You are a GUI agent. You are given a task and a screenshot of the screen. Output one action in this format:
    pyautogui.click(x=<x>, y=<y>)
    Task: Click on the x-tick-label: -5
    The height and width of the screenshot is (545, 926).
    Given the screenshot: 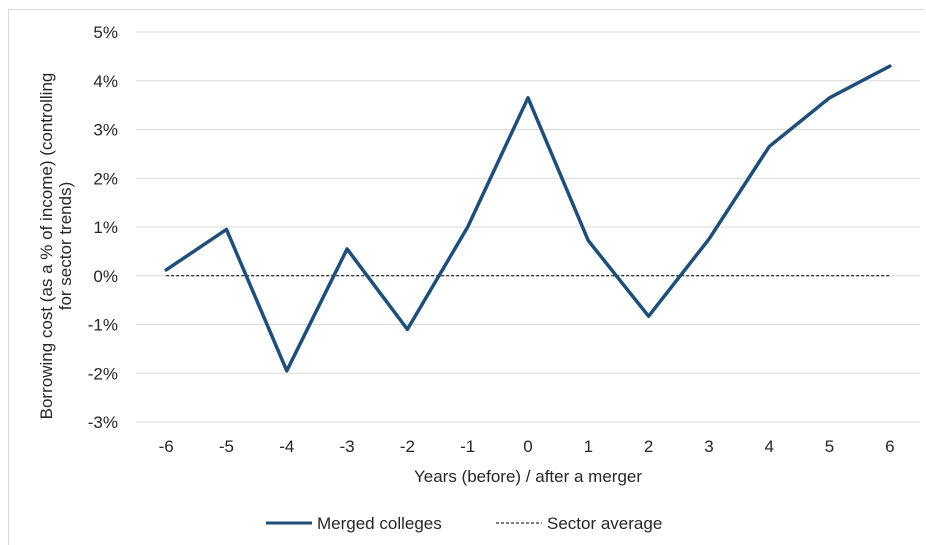 What is the action you would take?
    pyautogui.click(x=226, y=446)
    